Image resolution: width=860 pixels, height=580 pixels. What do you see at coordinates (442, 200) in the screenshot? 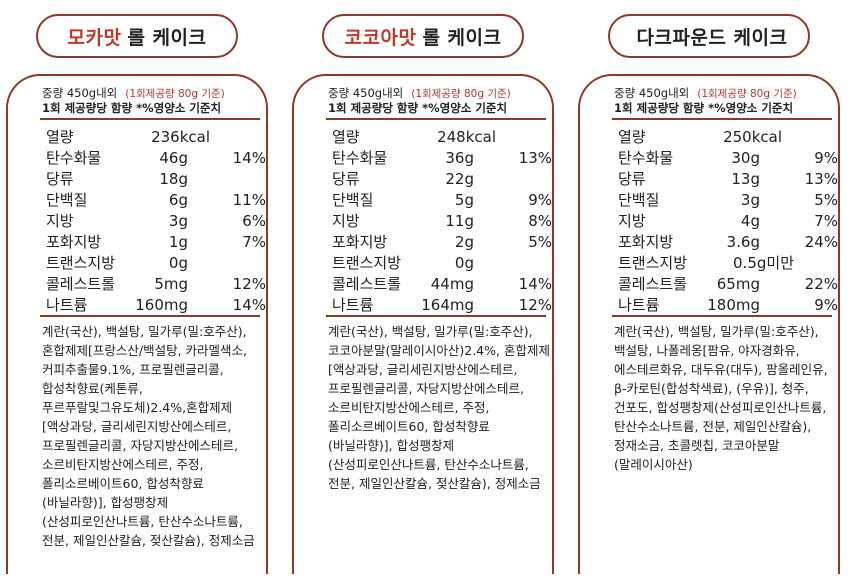
I see `nutrient-row: 단백질 5g 9%` at bounding box center [442, 200].